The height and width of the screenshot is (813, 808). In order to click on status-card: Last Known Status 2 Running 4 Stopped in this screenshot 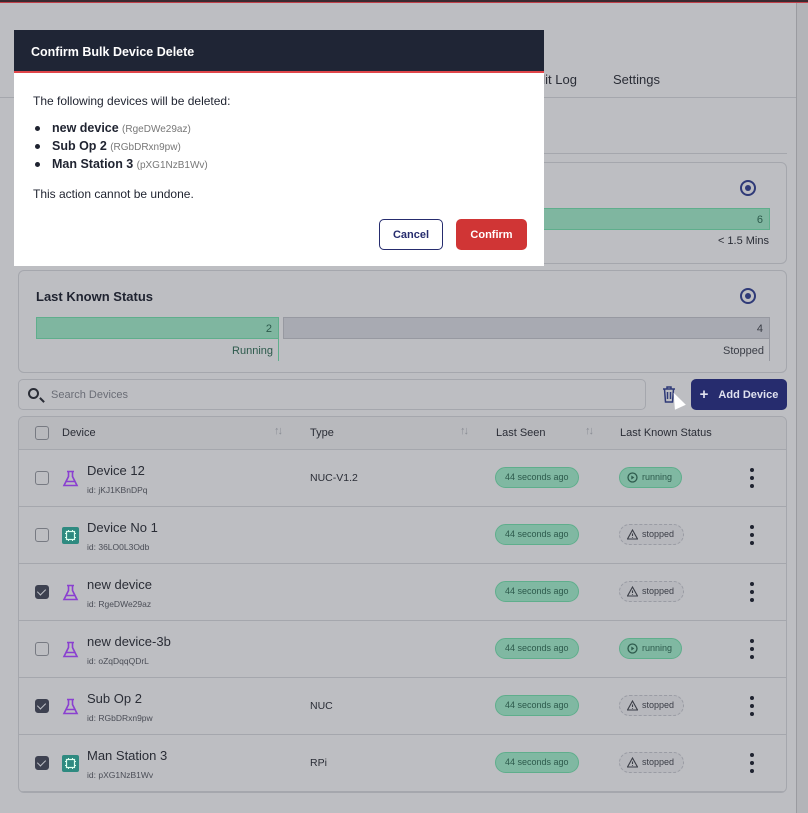, I will do `click(402, 321)`.